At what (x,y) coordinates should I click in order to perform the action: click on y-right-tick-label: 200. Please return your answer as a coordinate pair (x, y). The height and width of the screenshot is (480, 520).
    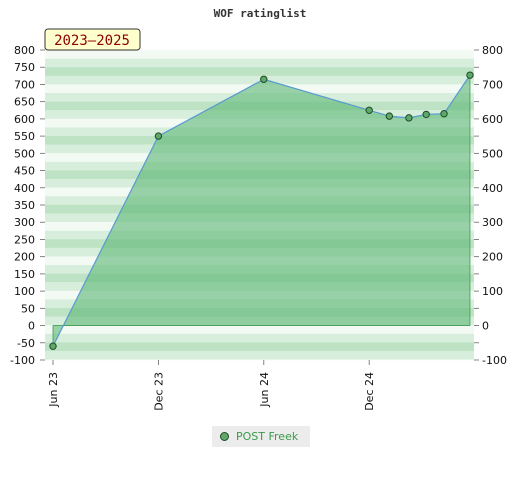
    Looking at the image, I should click on (492, 257).